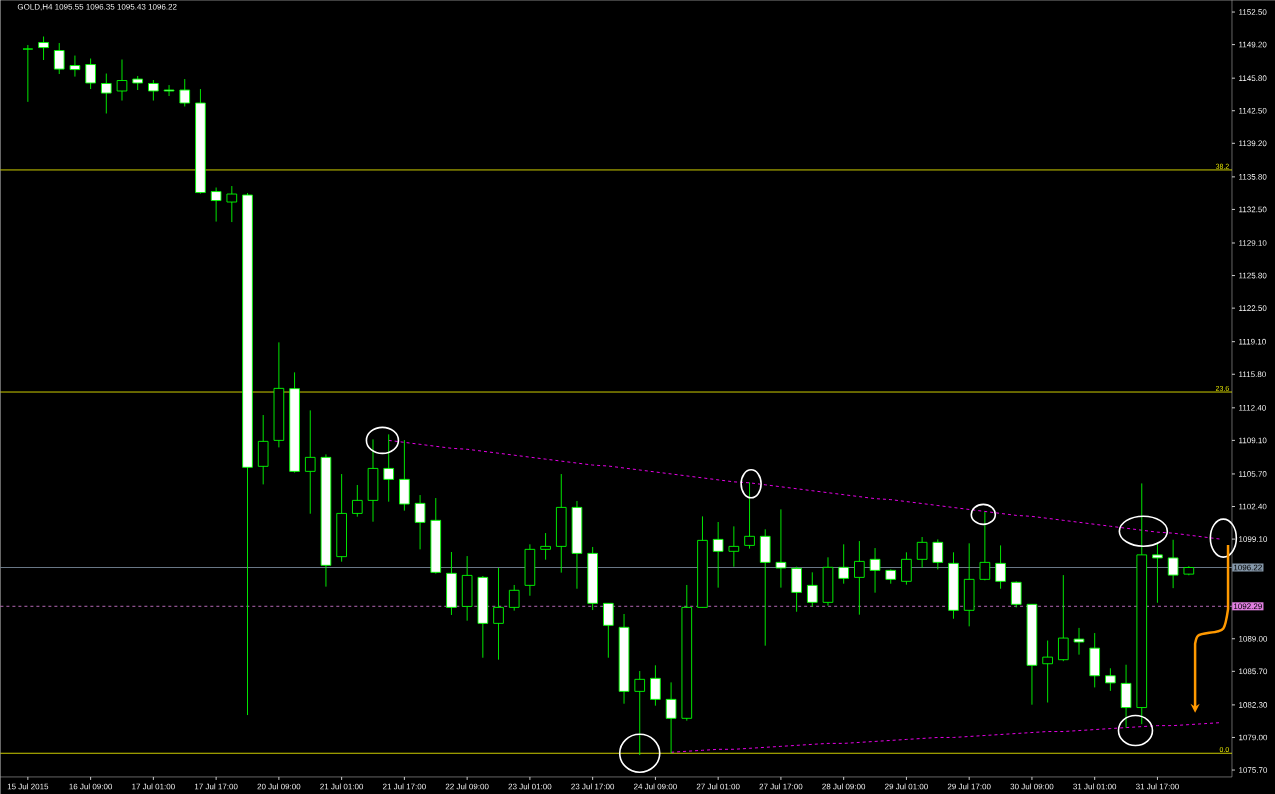 Image resolution: width=1275 pixels, height=794 pixels. Describe the element at coordinates (1253, 539) in the screenshot. I see `y-tick-label: 1099.10` at that location.